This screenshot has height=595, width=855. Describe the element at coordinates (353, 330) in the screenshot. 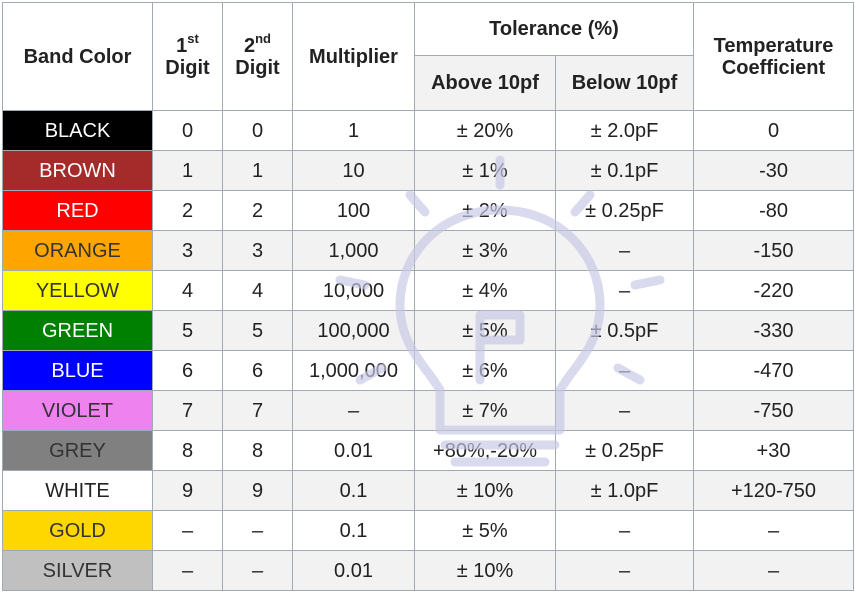

I see `multiplier-cell: 100,000` at that location.